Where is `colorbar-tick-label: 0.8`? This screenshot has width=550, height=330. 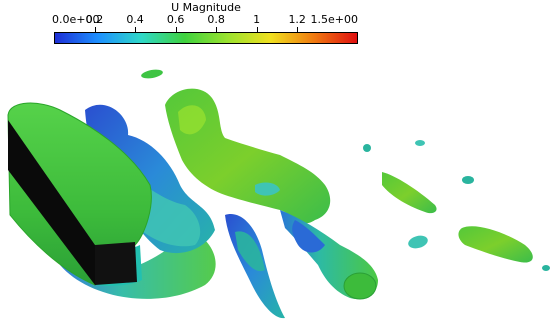
colorbar-tick-label: 0.8 is located at coordinates (216, 19).